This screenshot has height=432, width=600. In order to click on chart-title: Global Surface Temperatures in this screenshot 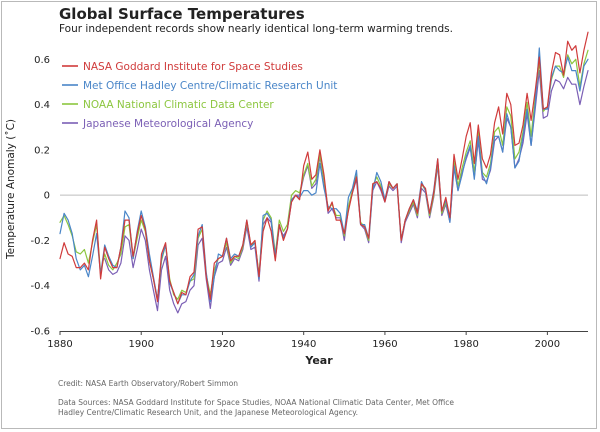, I will do `click(182, 14)`.